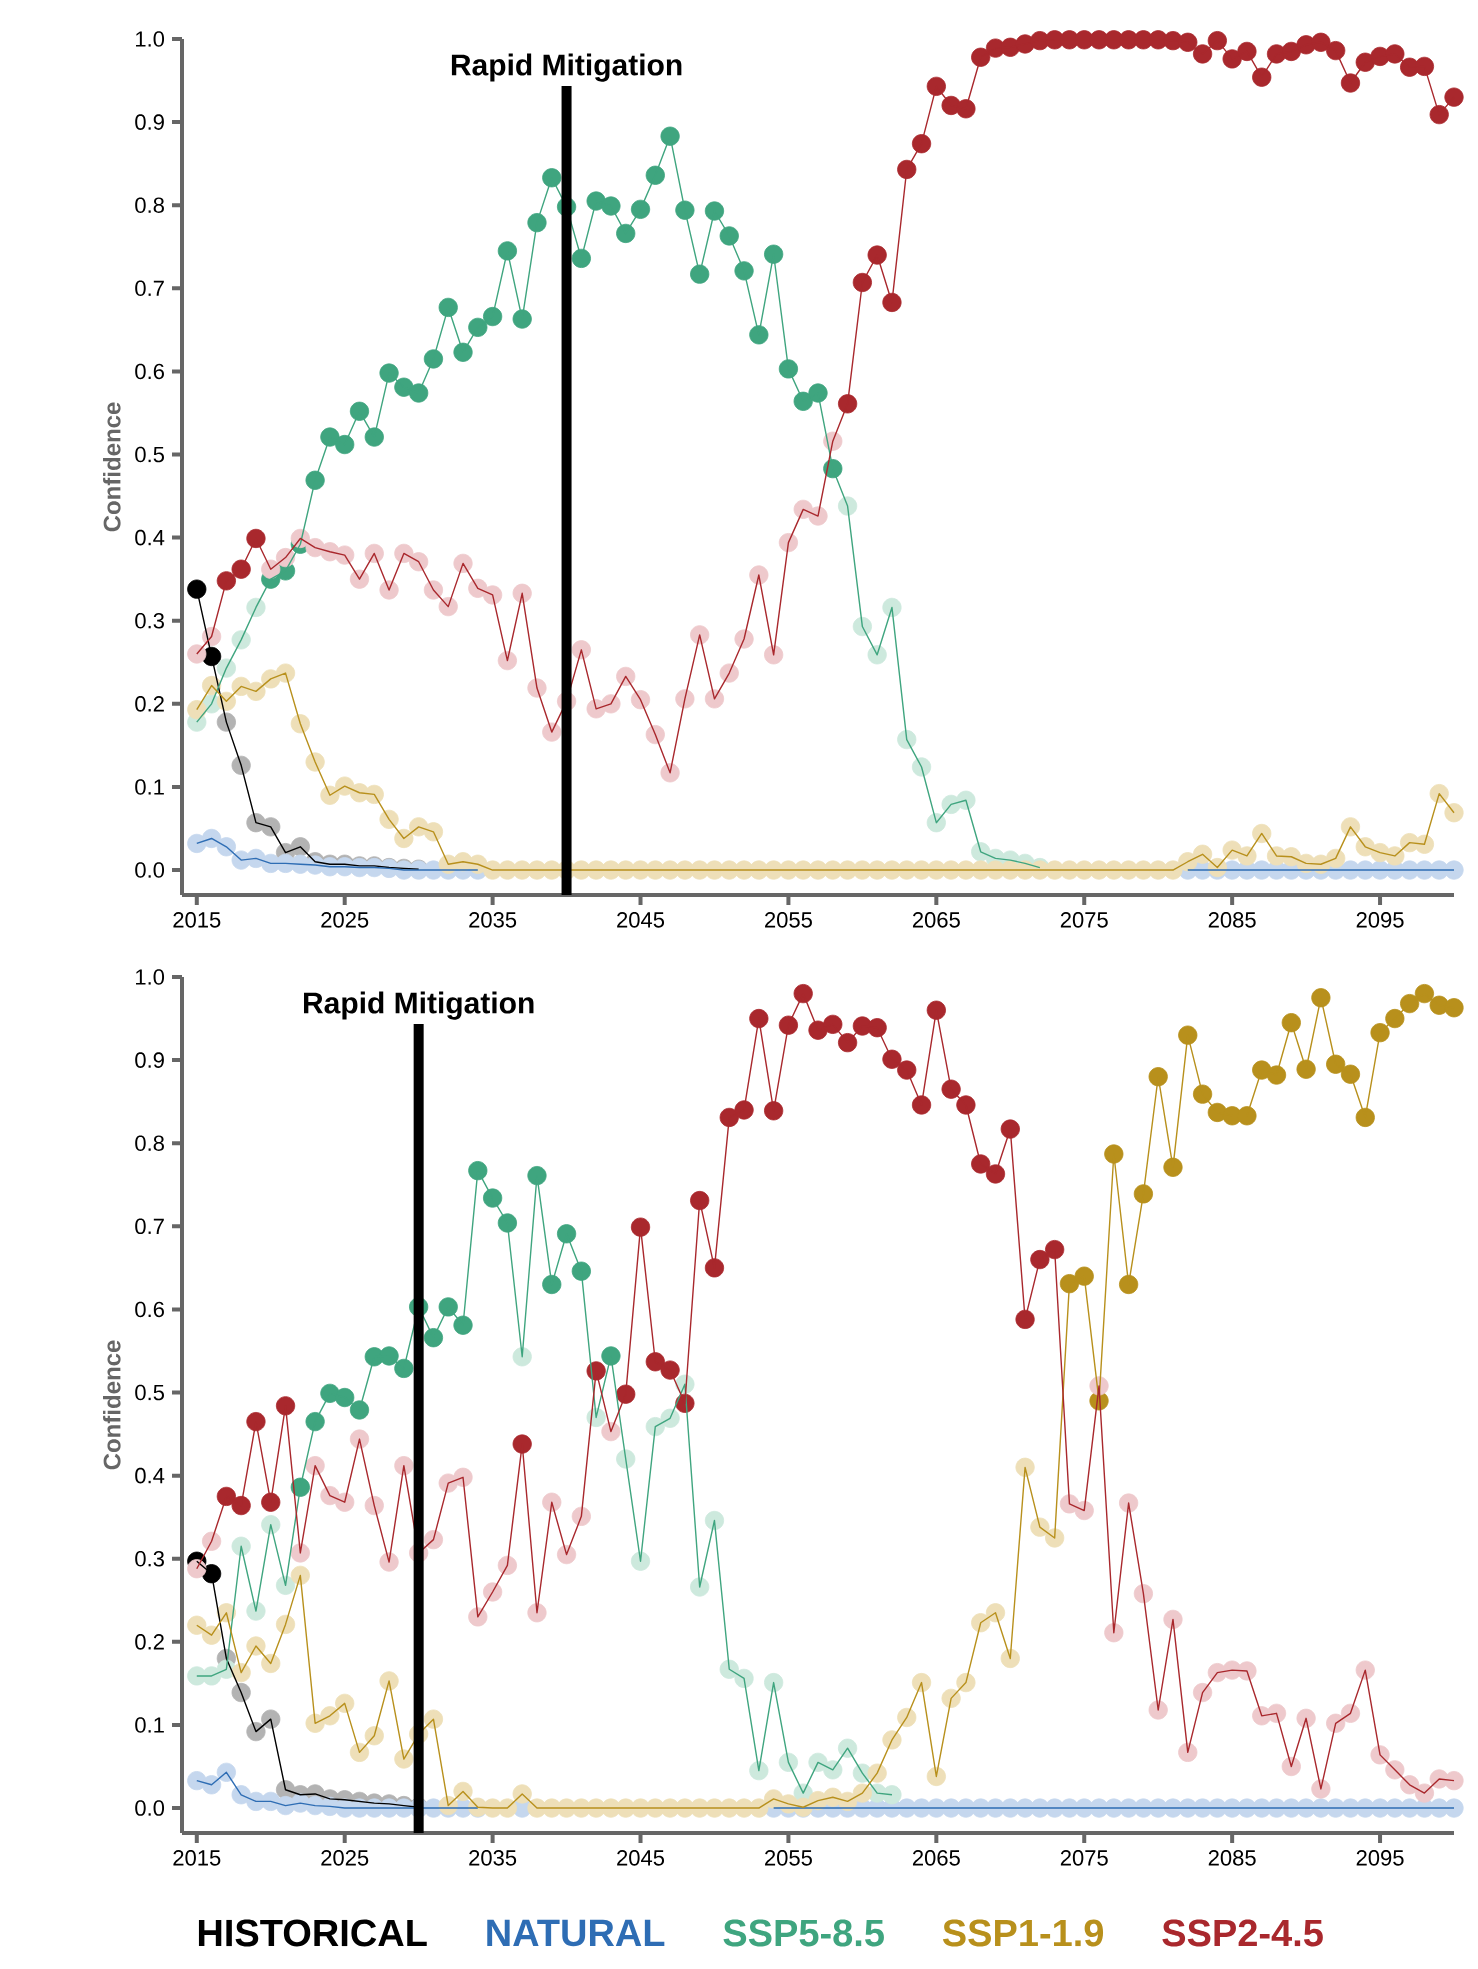 The height and width of the screenshot is (1969, 1478). I want to click on x-tick-label: 2045, so click(641, 920).